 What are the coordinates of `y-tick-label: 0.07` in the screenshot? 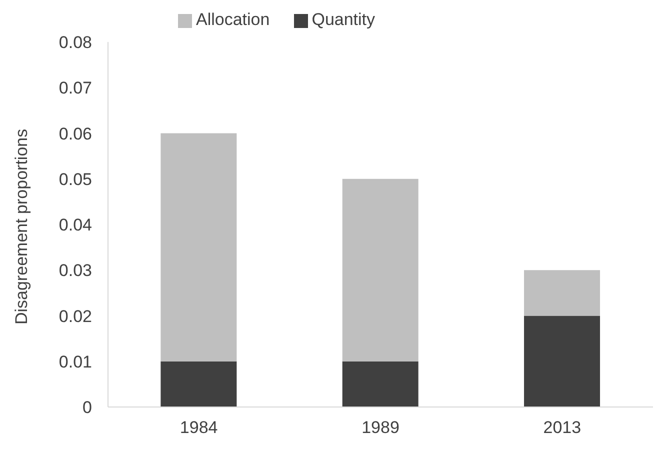 It's located at (75, 88).